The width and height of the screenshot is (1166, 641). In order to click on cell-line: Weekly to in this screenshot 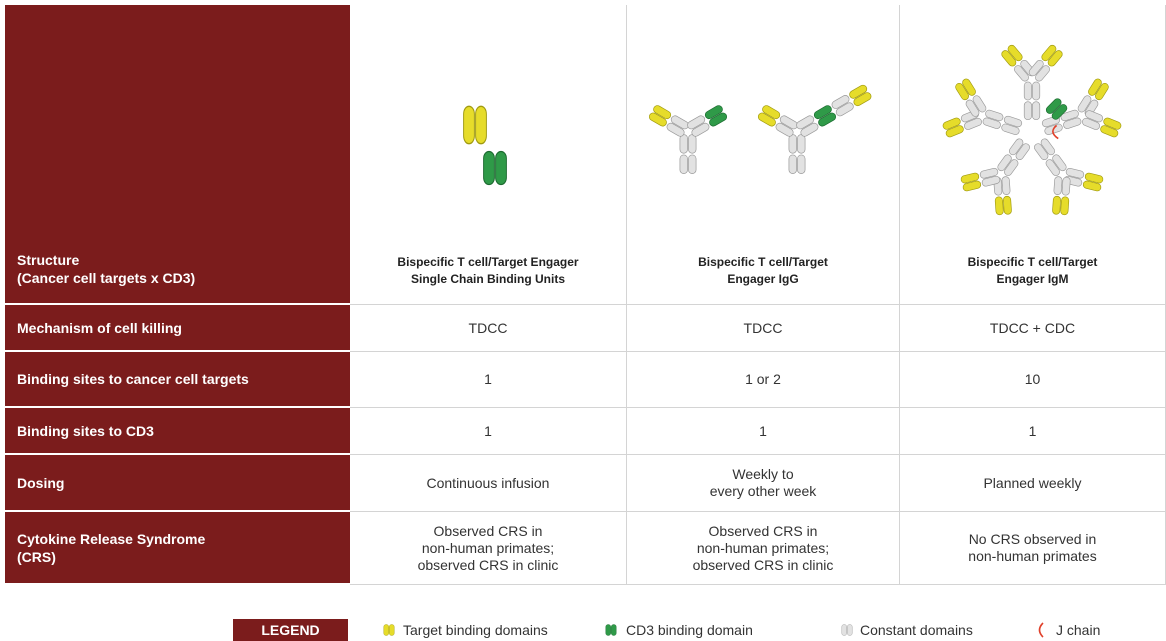, I will do `click(763, 474)`.